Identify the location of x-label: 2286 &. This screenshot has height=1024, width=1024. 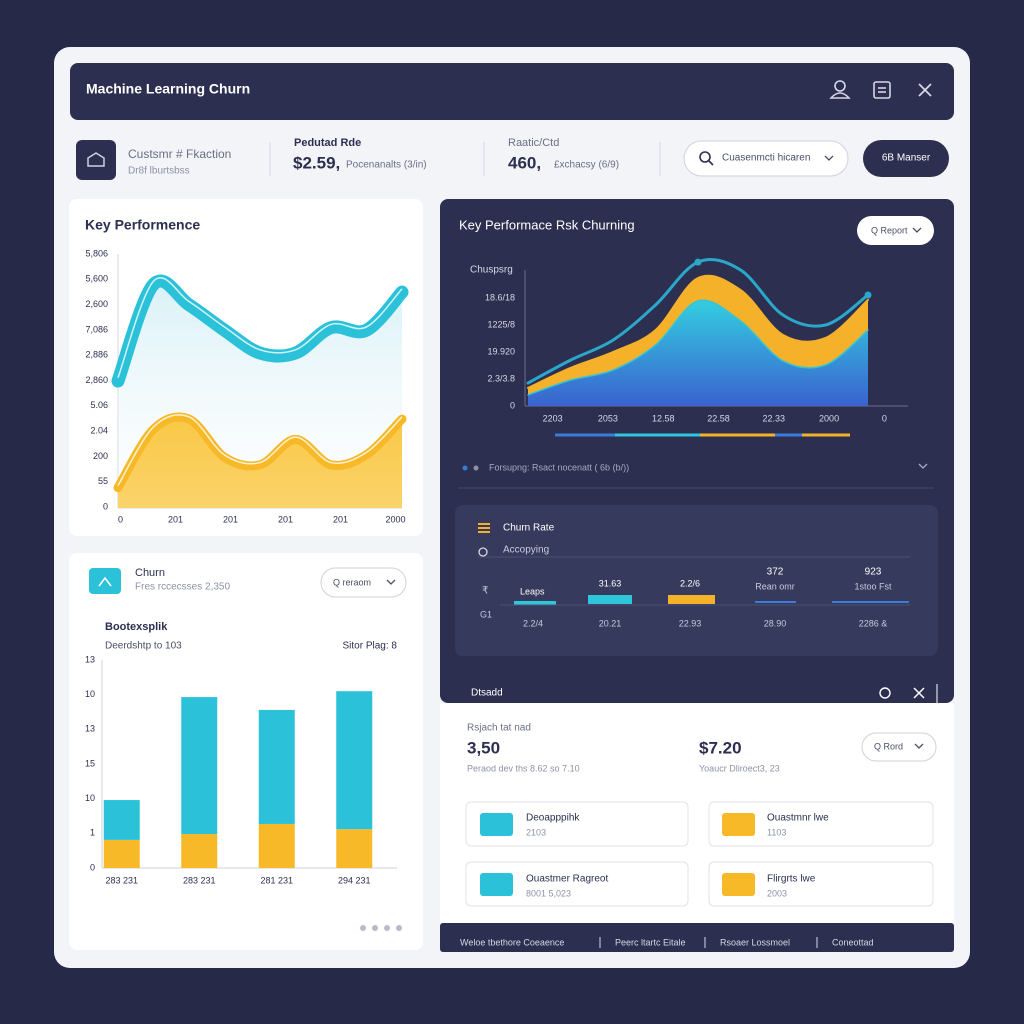
(873, 623).